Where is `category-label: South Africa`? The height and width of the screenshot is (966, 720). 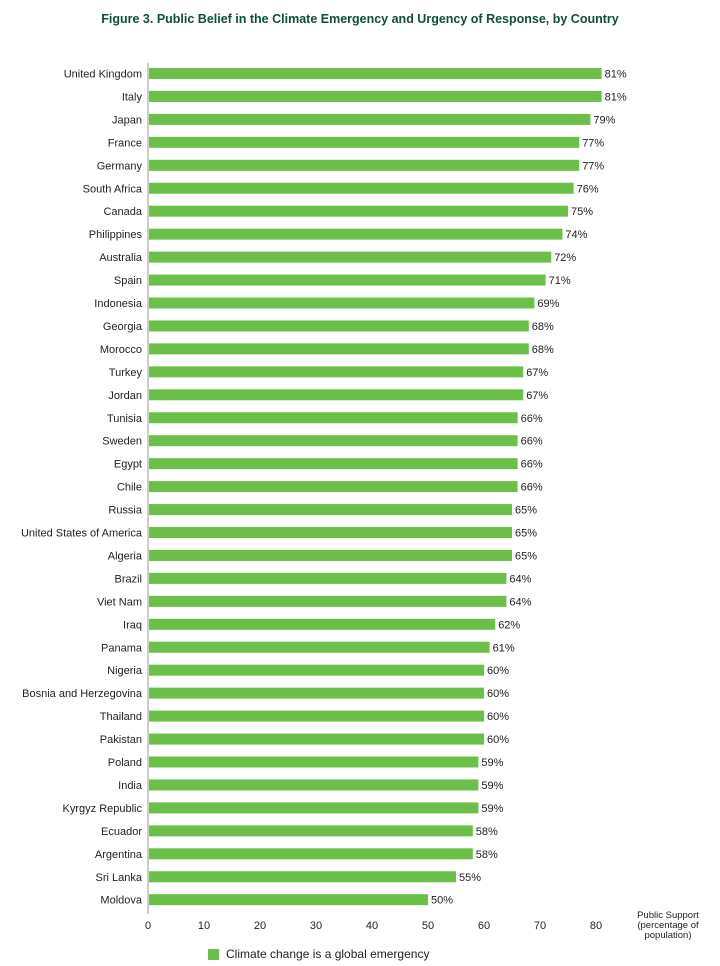 category-label: South Africa is located at coordinates (113, 189).